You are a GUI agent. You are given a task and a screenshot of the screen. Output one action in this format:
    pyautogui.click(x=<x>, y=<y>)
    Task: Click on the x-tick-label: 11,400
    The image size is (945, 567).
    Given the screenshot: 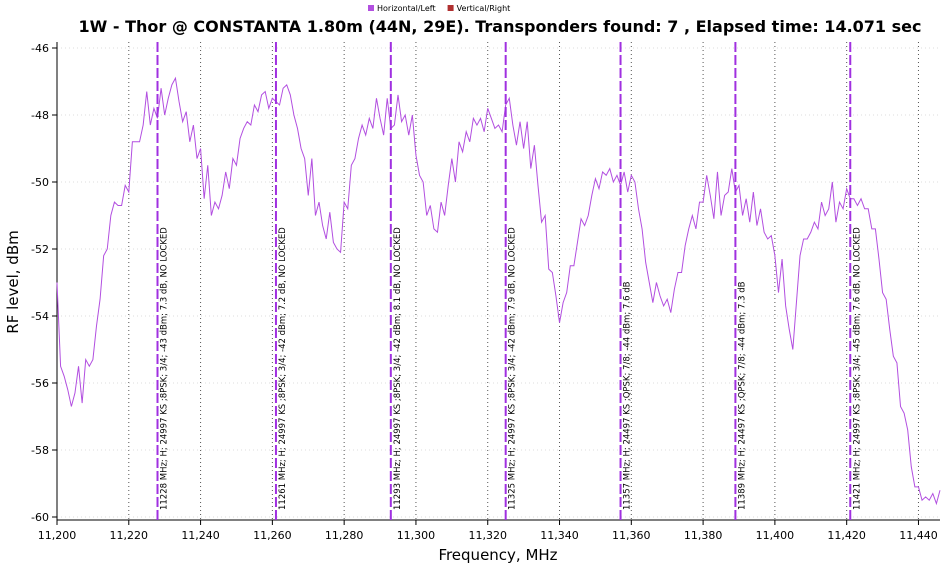 What is the action you would take?
    pyautogui.click(x=775, y=535)
    